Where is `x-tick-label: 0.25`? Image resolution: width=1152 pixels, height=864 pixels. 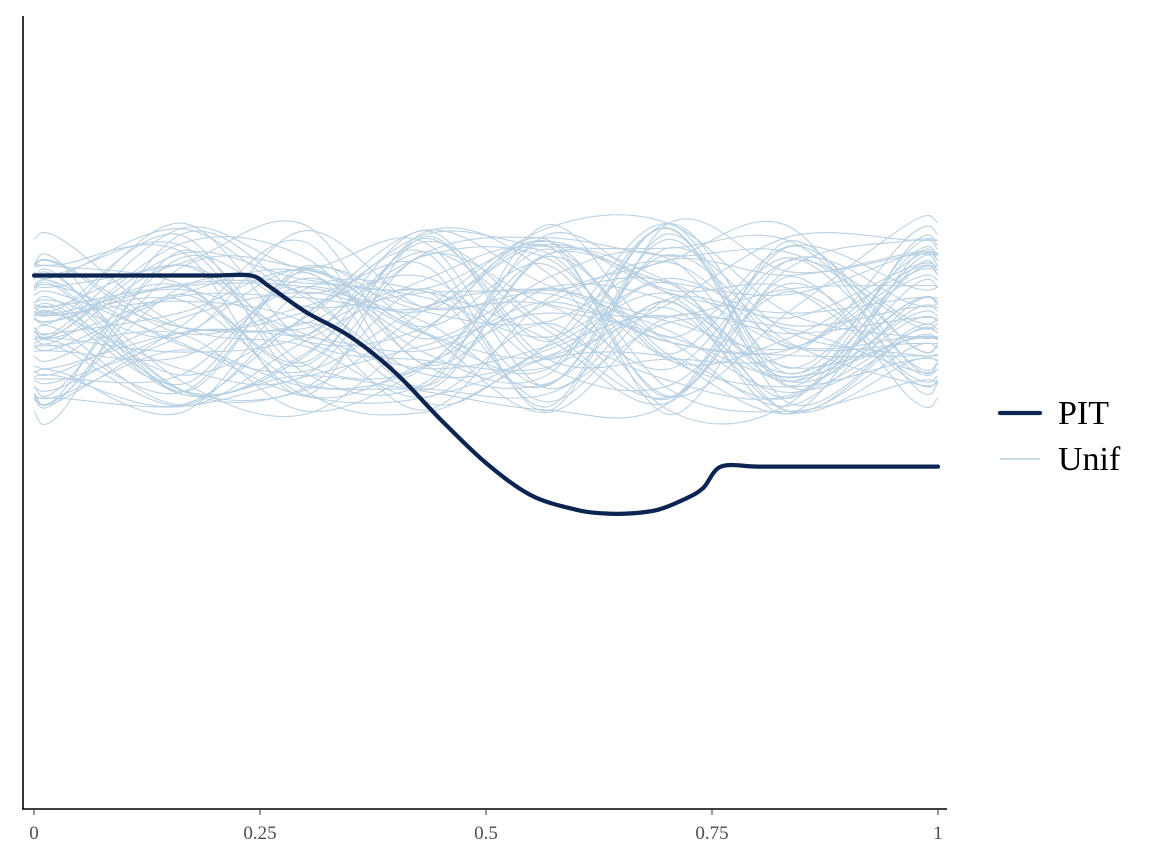 x-tick-label: 0.25 is located at coordinates (259, 833).